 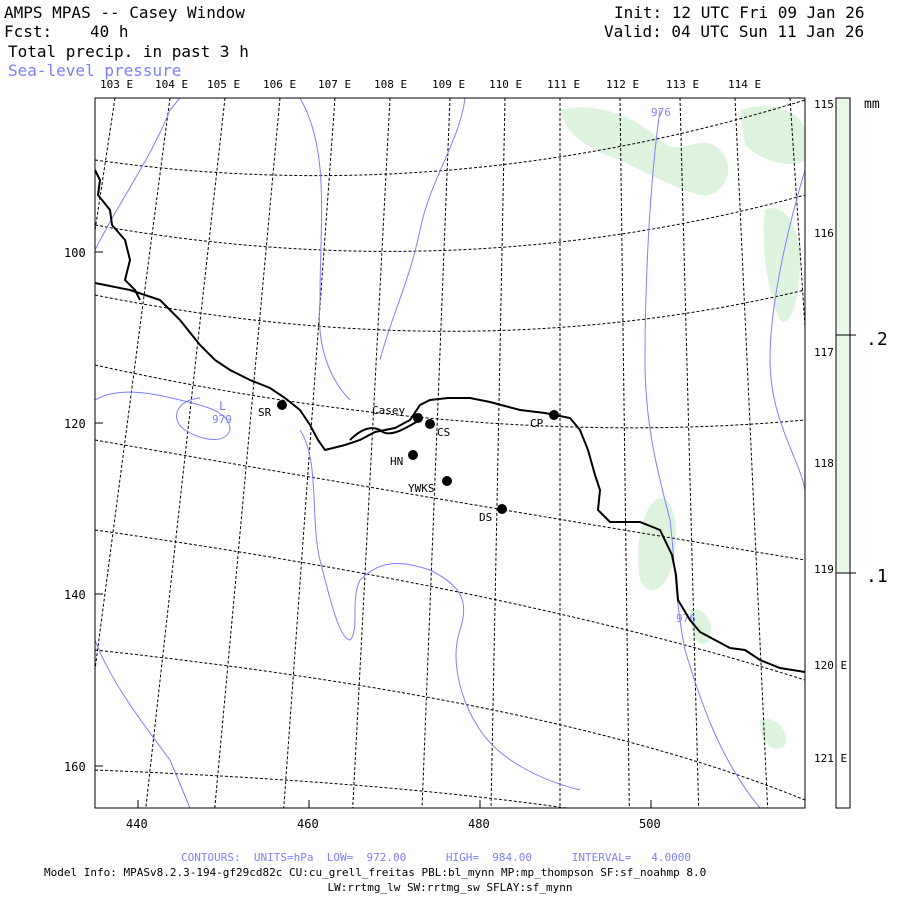 What do you see at coordinates (222, 419) in the screenshot?
I see `isobar-label: 979` at bounding box center [222, 419].